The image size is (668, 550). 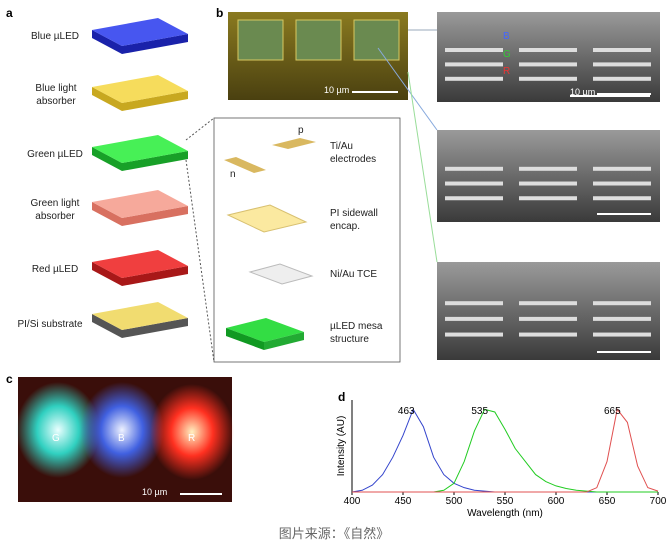 I want to click on inset-label: µLED mesa structure, so click(x=356, y=333).